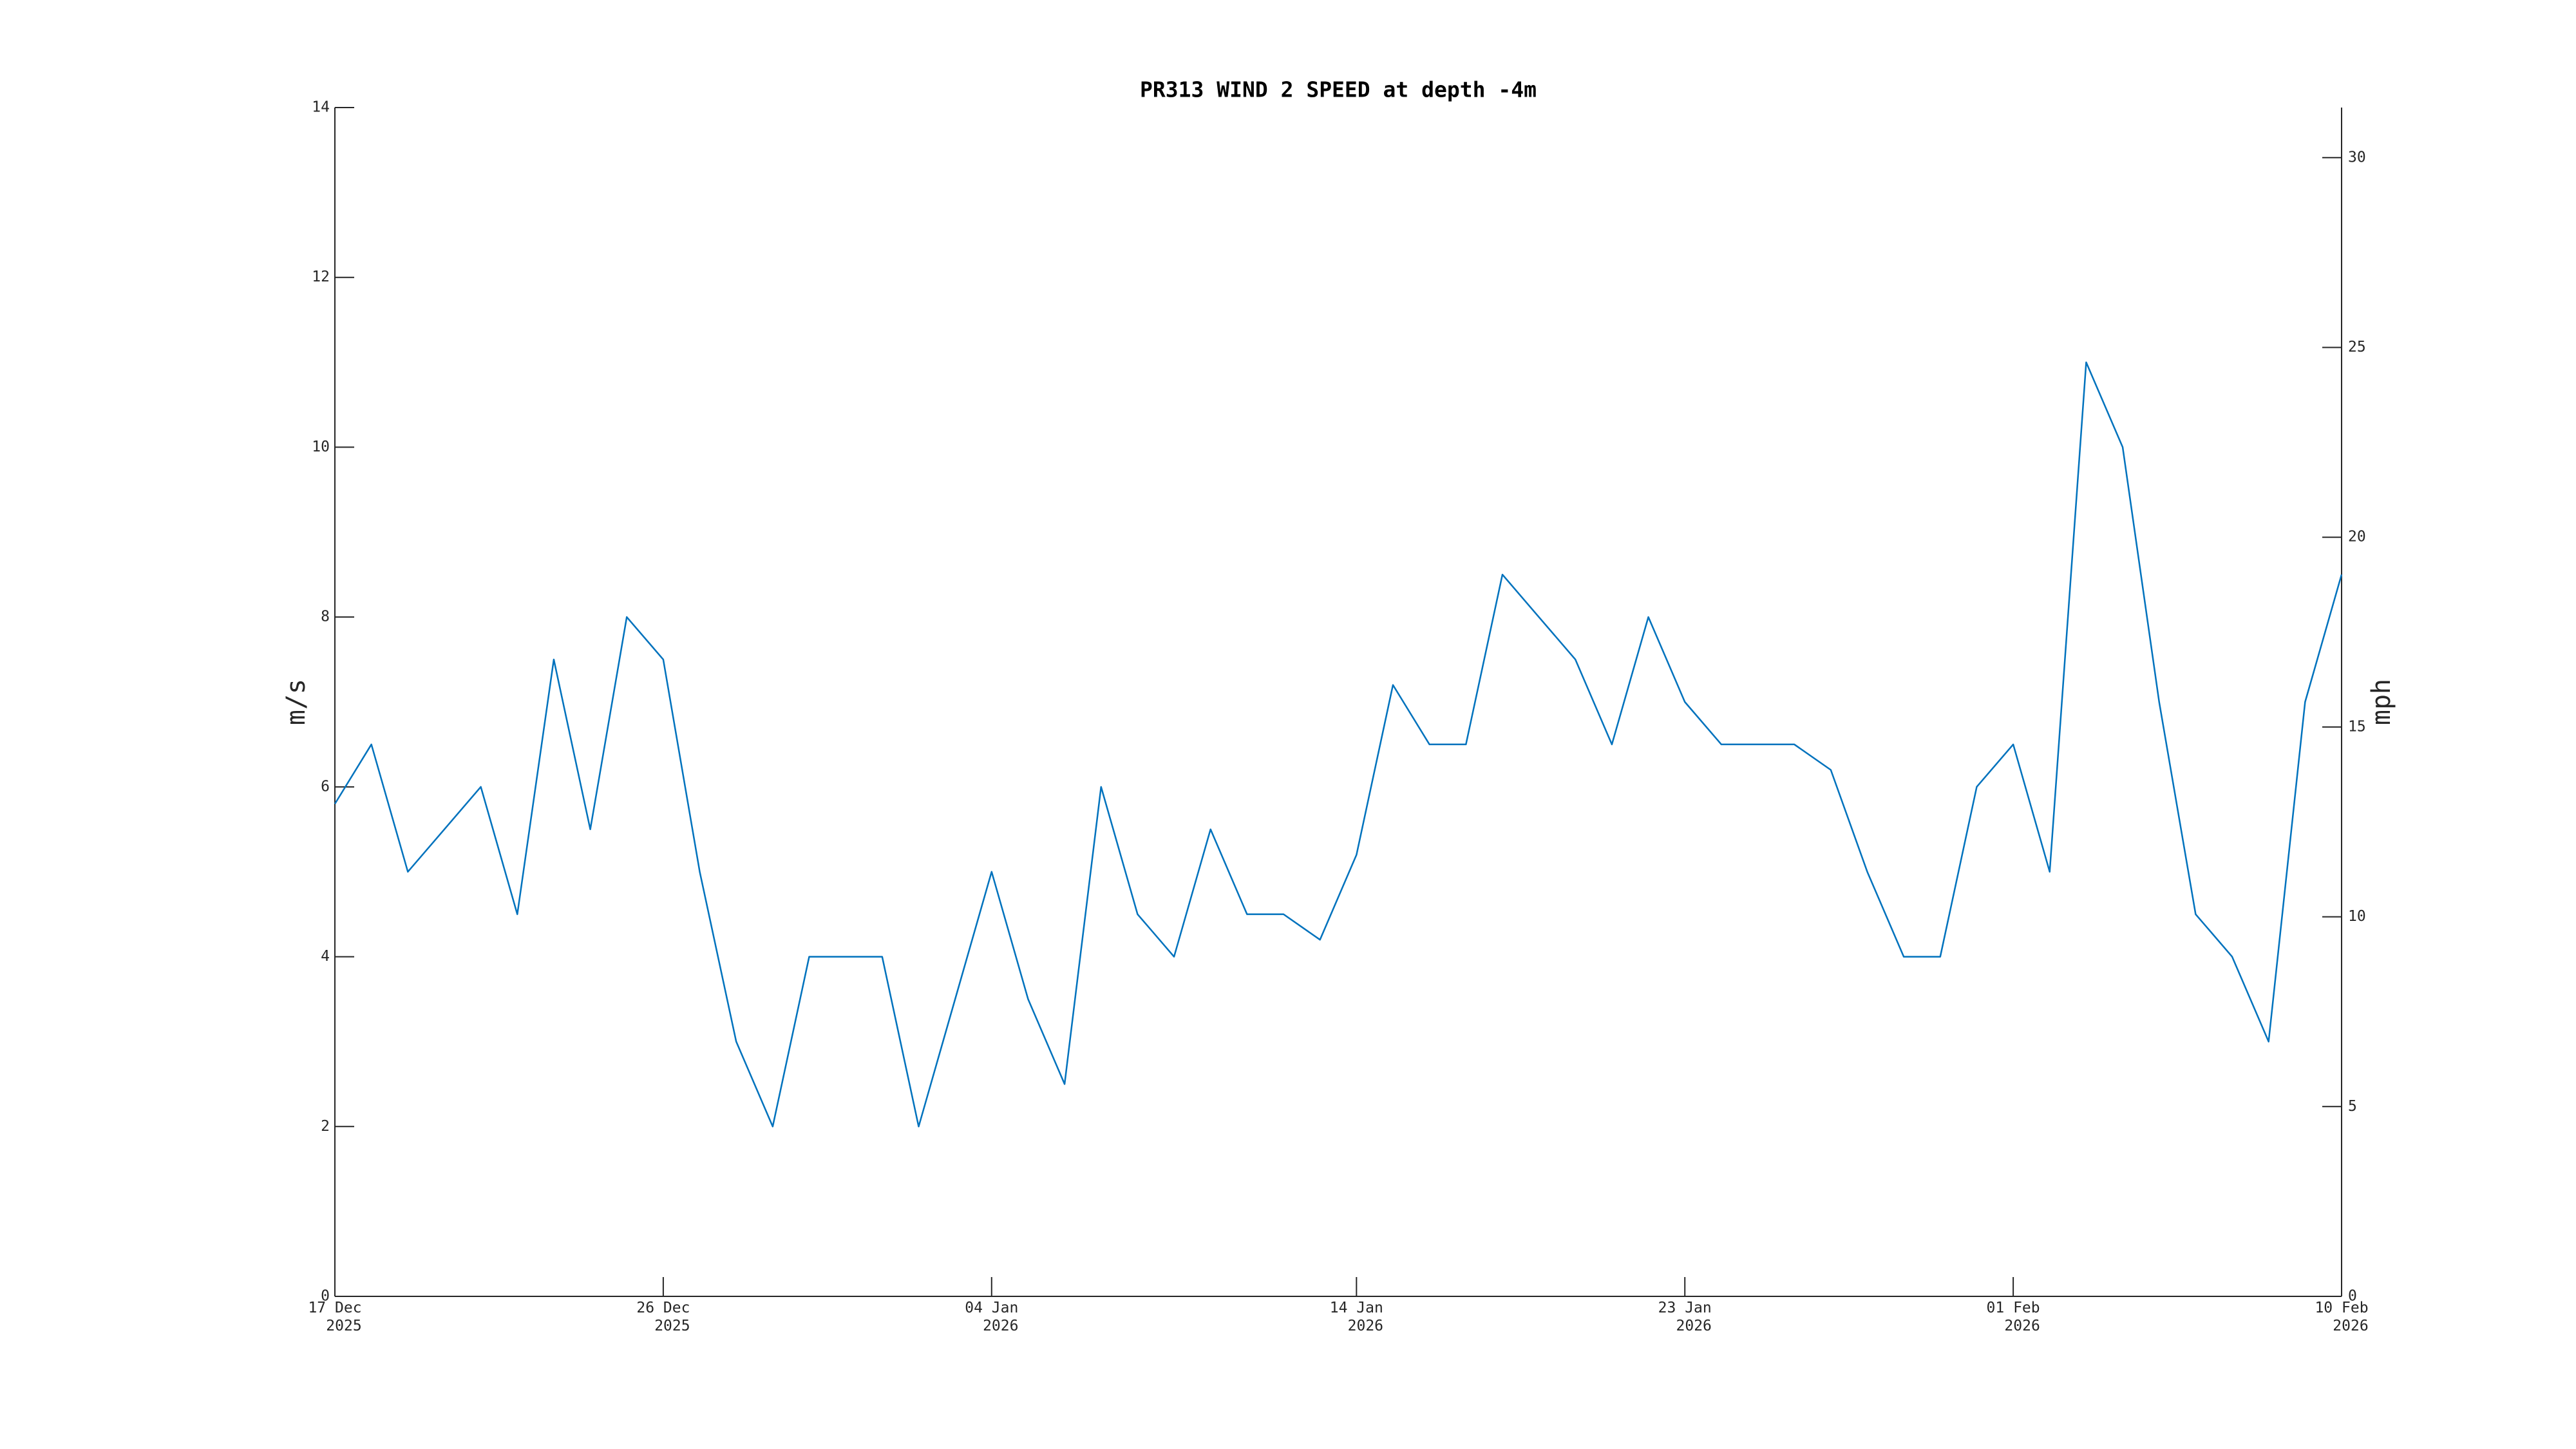 This screenshot has height=1449, width=2576. Describe the element at coordinates (321, 447) in the screenshot. I see `y-tick-label: 10` at that location.